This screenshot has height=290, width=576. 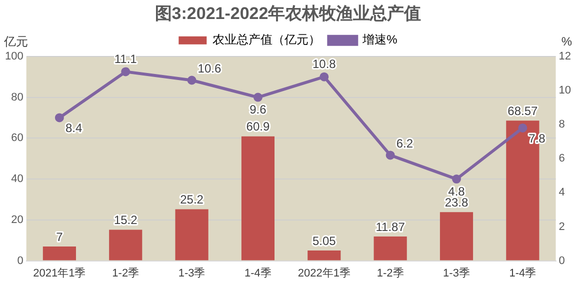 I want to click on data-label: 68.57, so click(x=523, y=111).